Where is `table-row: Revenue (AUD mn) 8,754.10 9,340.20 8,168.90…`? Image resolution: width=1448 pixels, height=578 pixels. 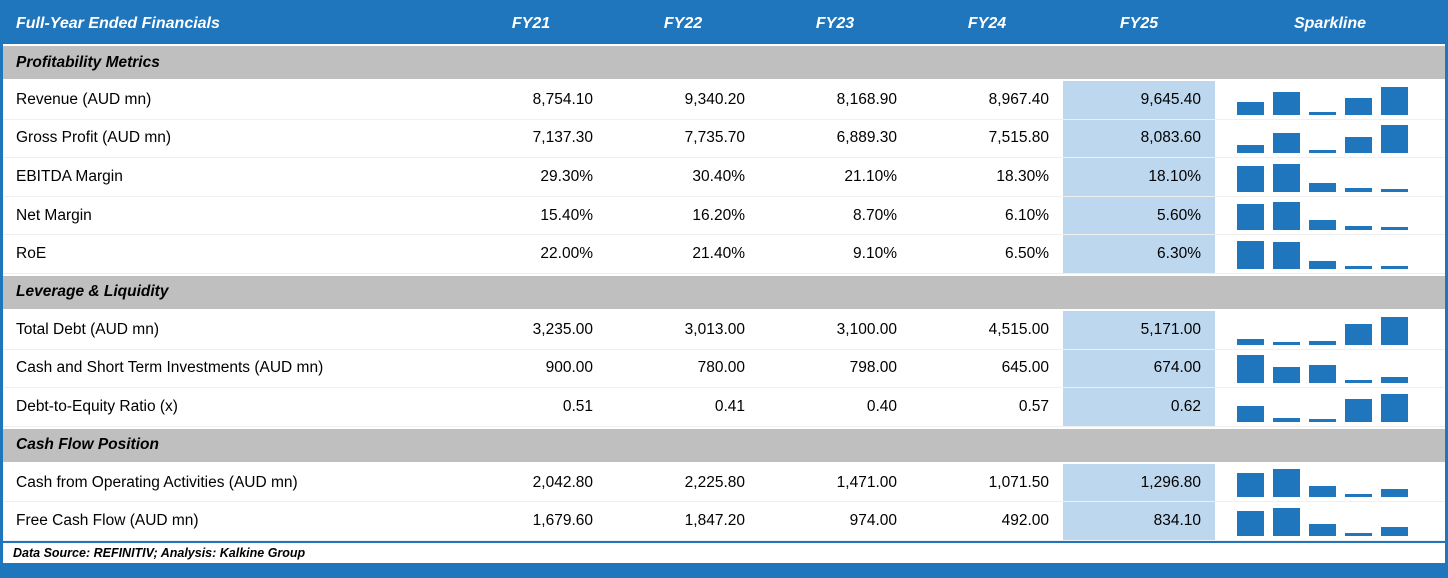
table-row: Revenue (AUD mn) 8,754.10 9,340.20 8,168.90… is located at coordinates (724, 100).